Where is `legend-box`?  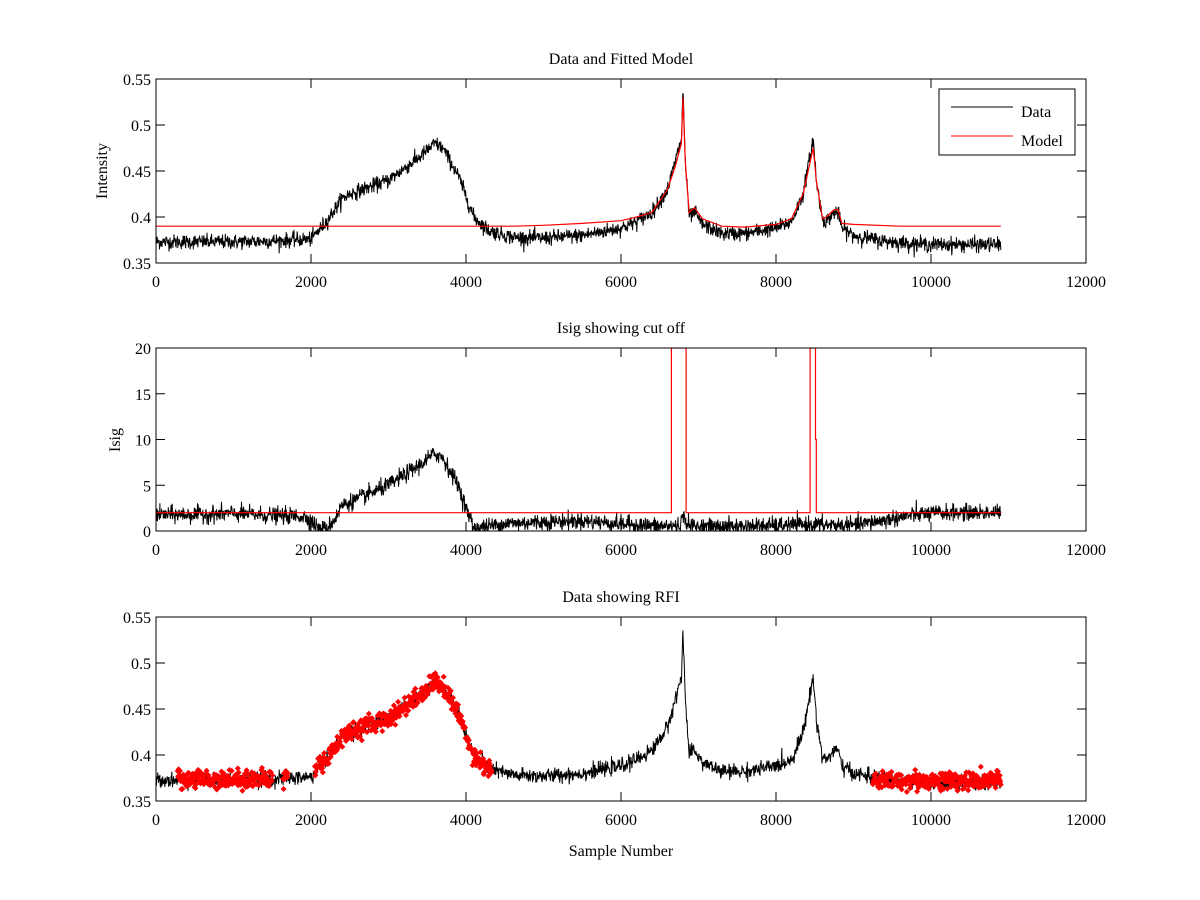
legend-box is located at coordinates (1007, 122).